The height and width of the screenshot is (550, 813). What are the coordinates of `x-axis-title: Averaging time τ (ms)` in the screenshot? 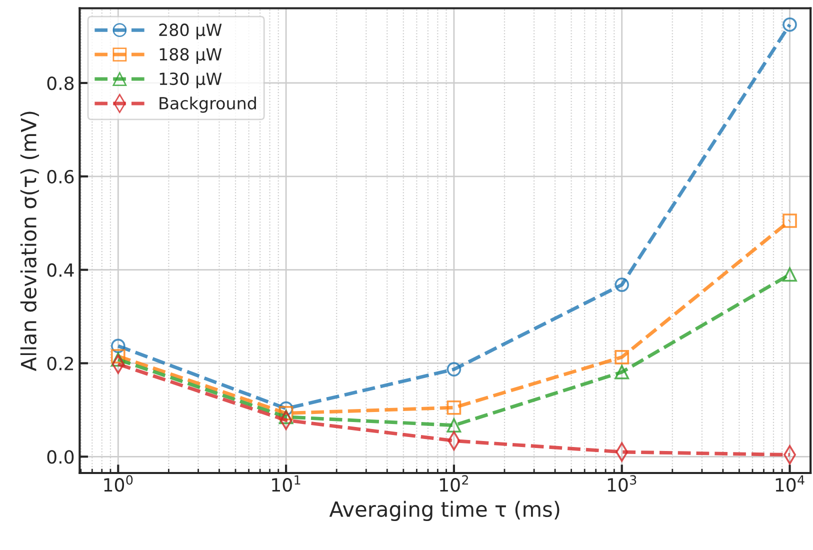 It's located at (444, 511).